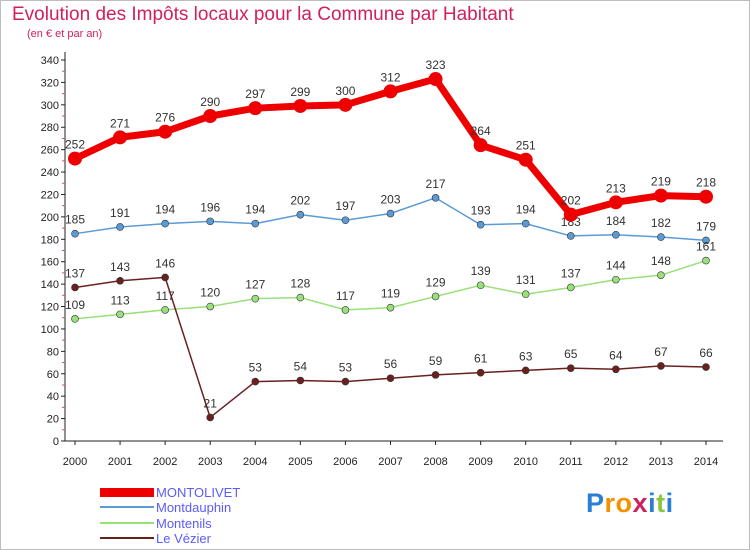 Image resolution: width=750 pixels, height=550 pixels. Describe the element at coordinates (624, 503) in the screenshot. I see `logo-letter: o` at that location.